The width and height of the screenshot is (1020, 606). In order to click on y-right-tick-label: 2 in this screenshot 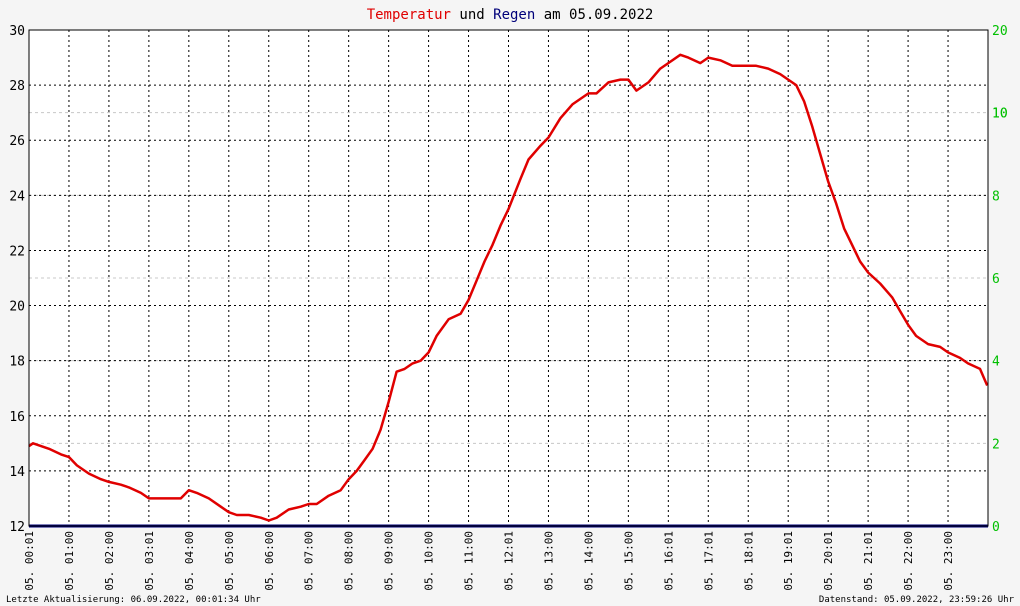, I will do `click(996, 444)`.